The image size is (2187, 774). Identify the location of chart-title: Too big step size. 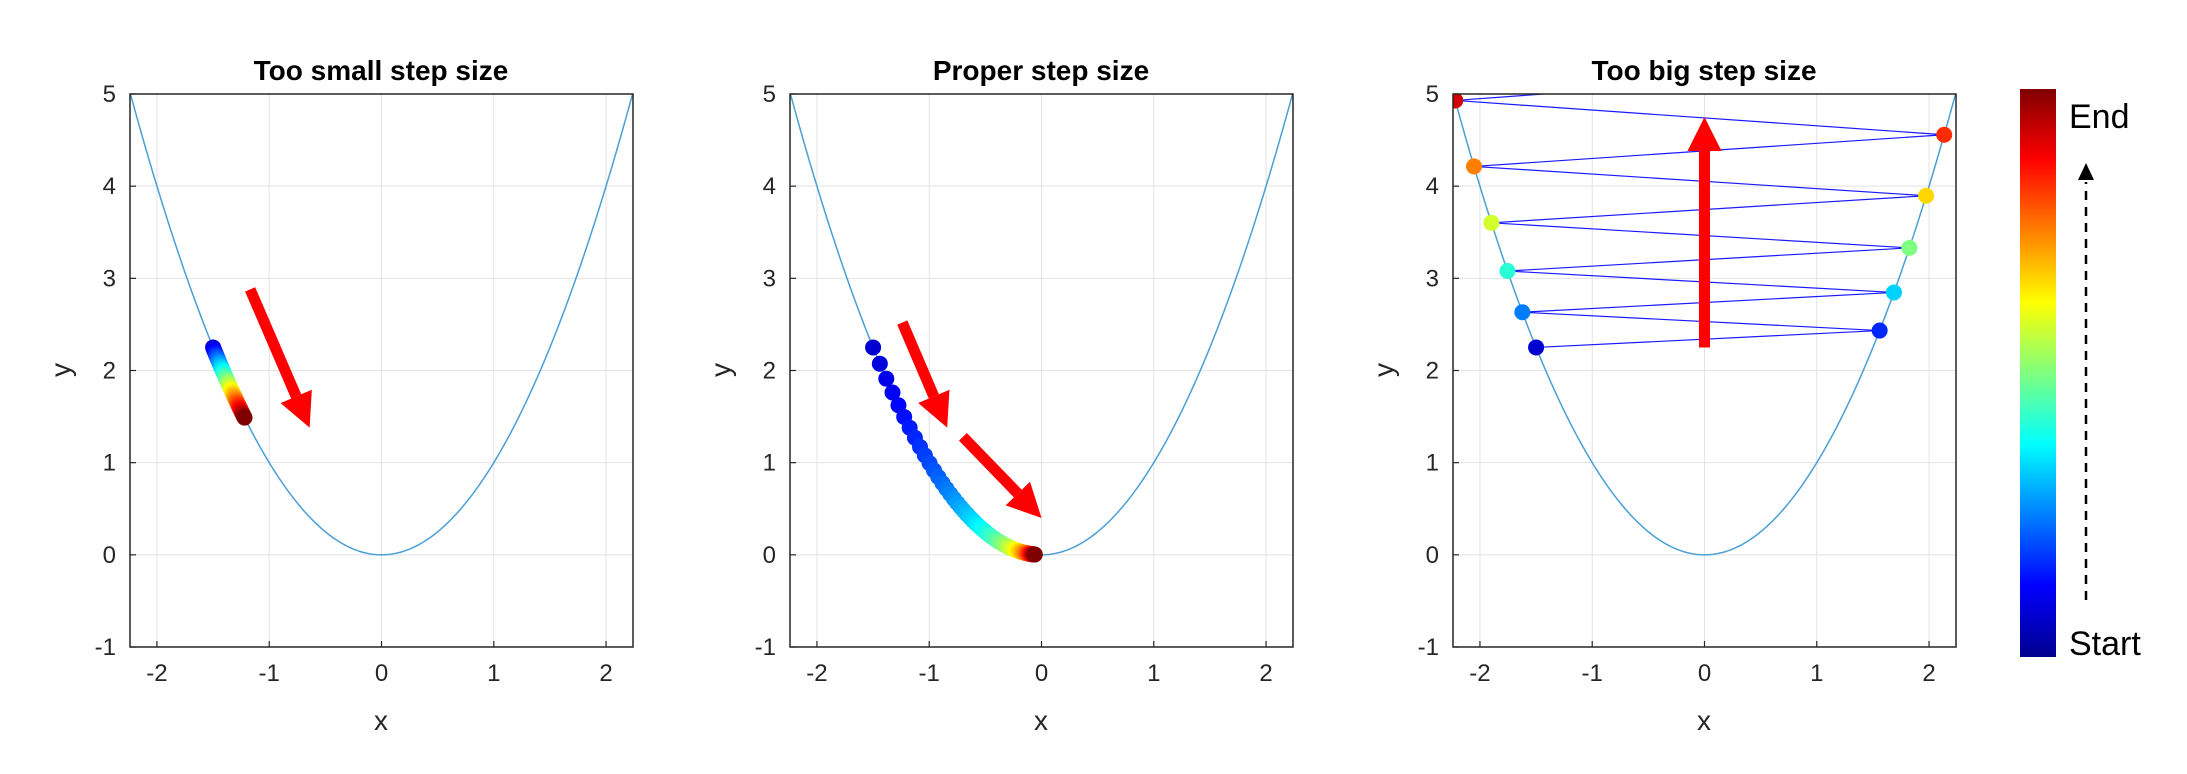
(1703, 70).